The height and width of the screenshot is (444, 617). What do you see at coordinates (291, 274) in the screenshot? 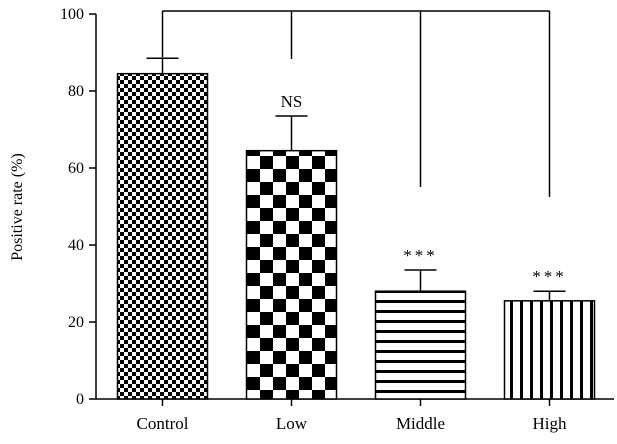
I see `bar-low` at bounding box center [291, 274].